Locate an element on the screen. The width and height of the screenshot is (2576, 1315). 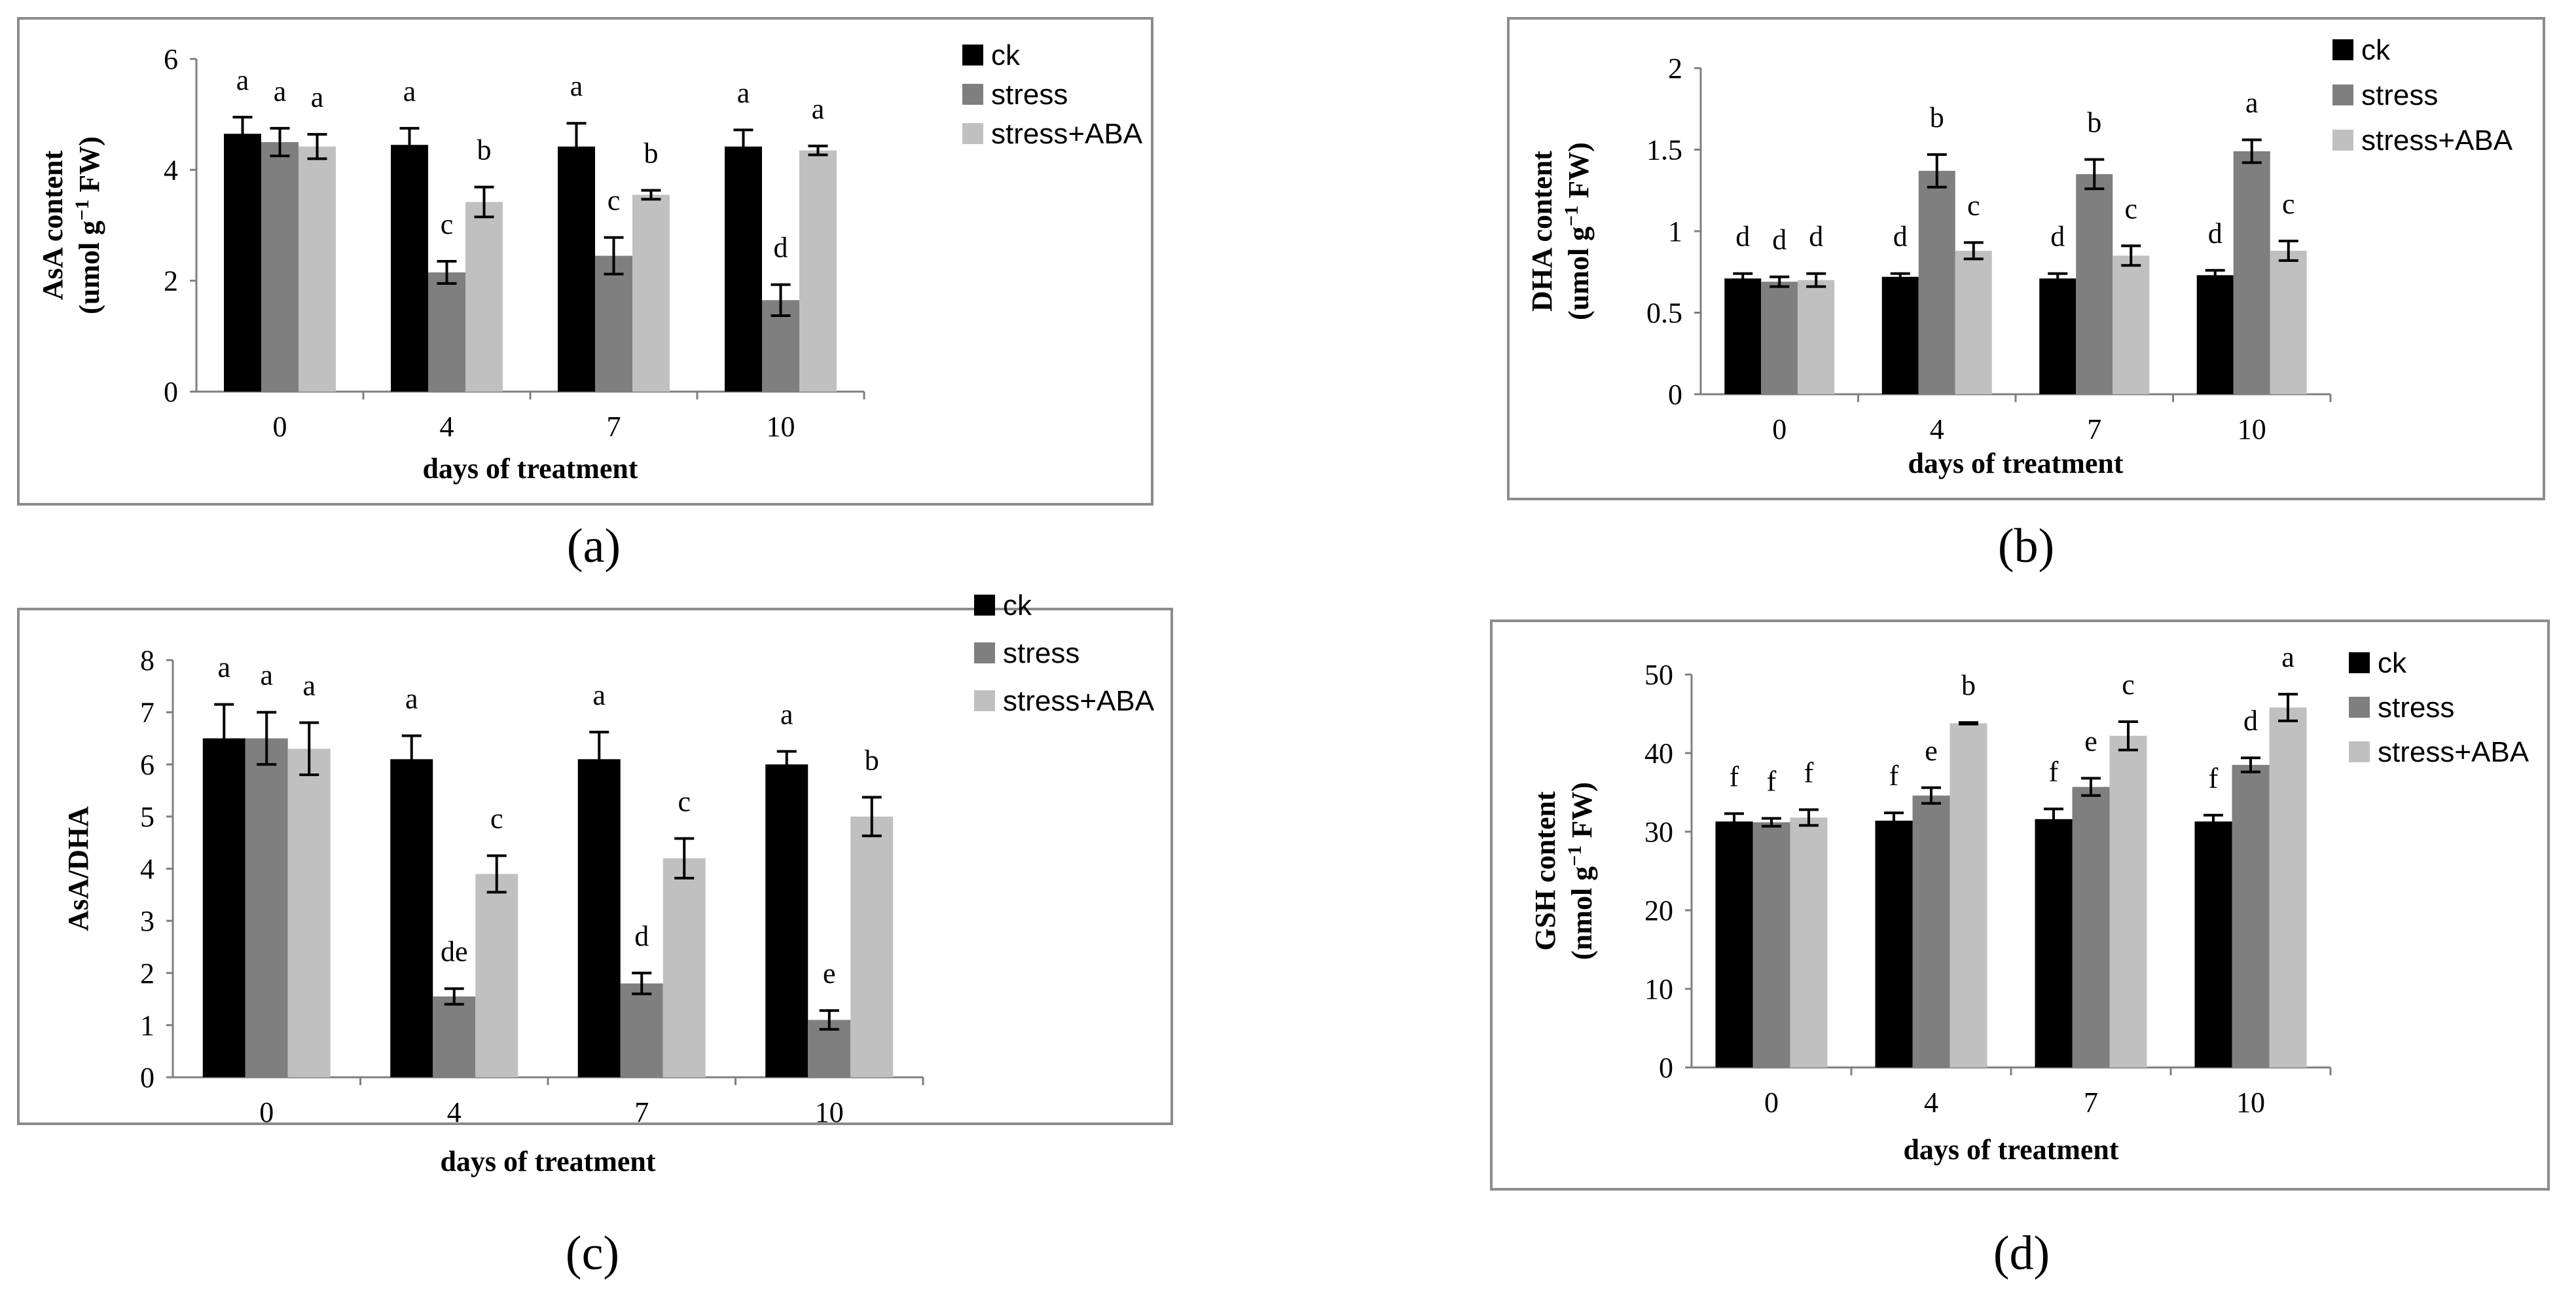
y-axis-title-unit: (nmol g−1 FW) is located at coordinates (1581, 871).